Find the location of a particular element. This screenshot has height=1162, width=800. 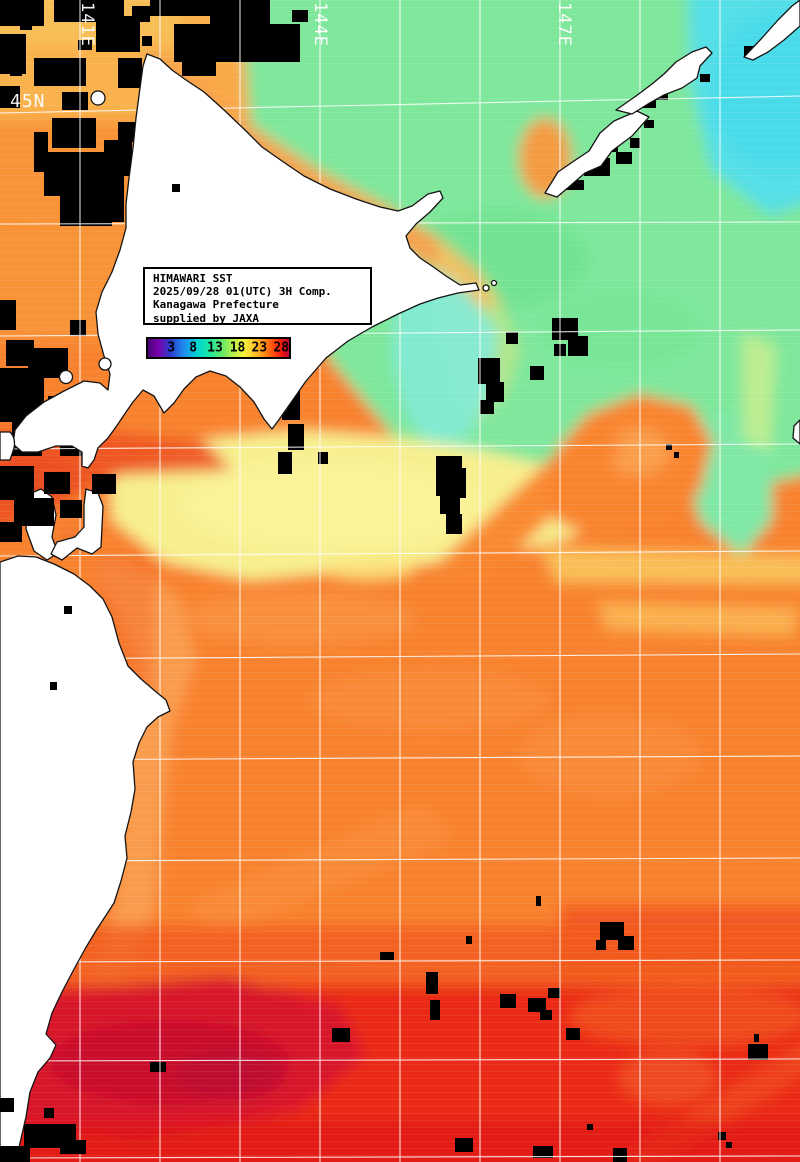

colorbar-tick-8: 8 is located at coordinates (193, 348).